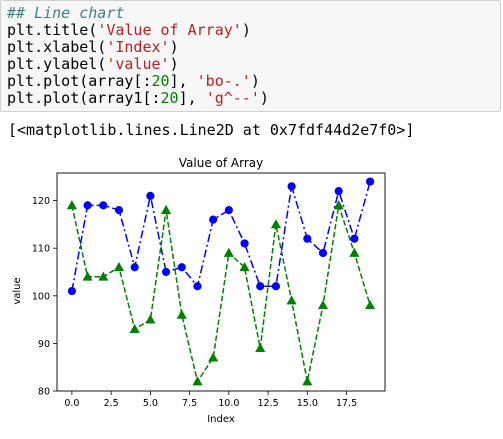 The width and height of the screenshot is (503, 439). What do you see at coordinates (17, 290) in the screenshot?
I see `y-axis-label: value` at bounding box center [17, 290].